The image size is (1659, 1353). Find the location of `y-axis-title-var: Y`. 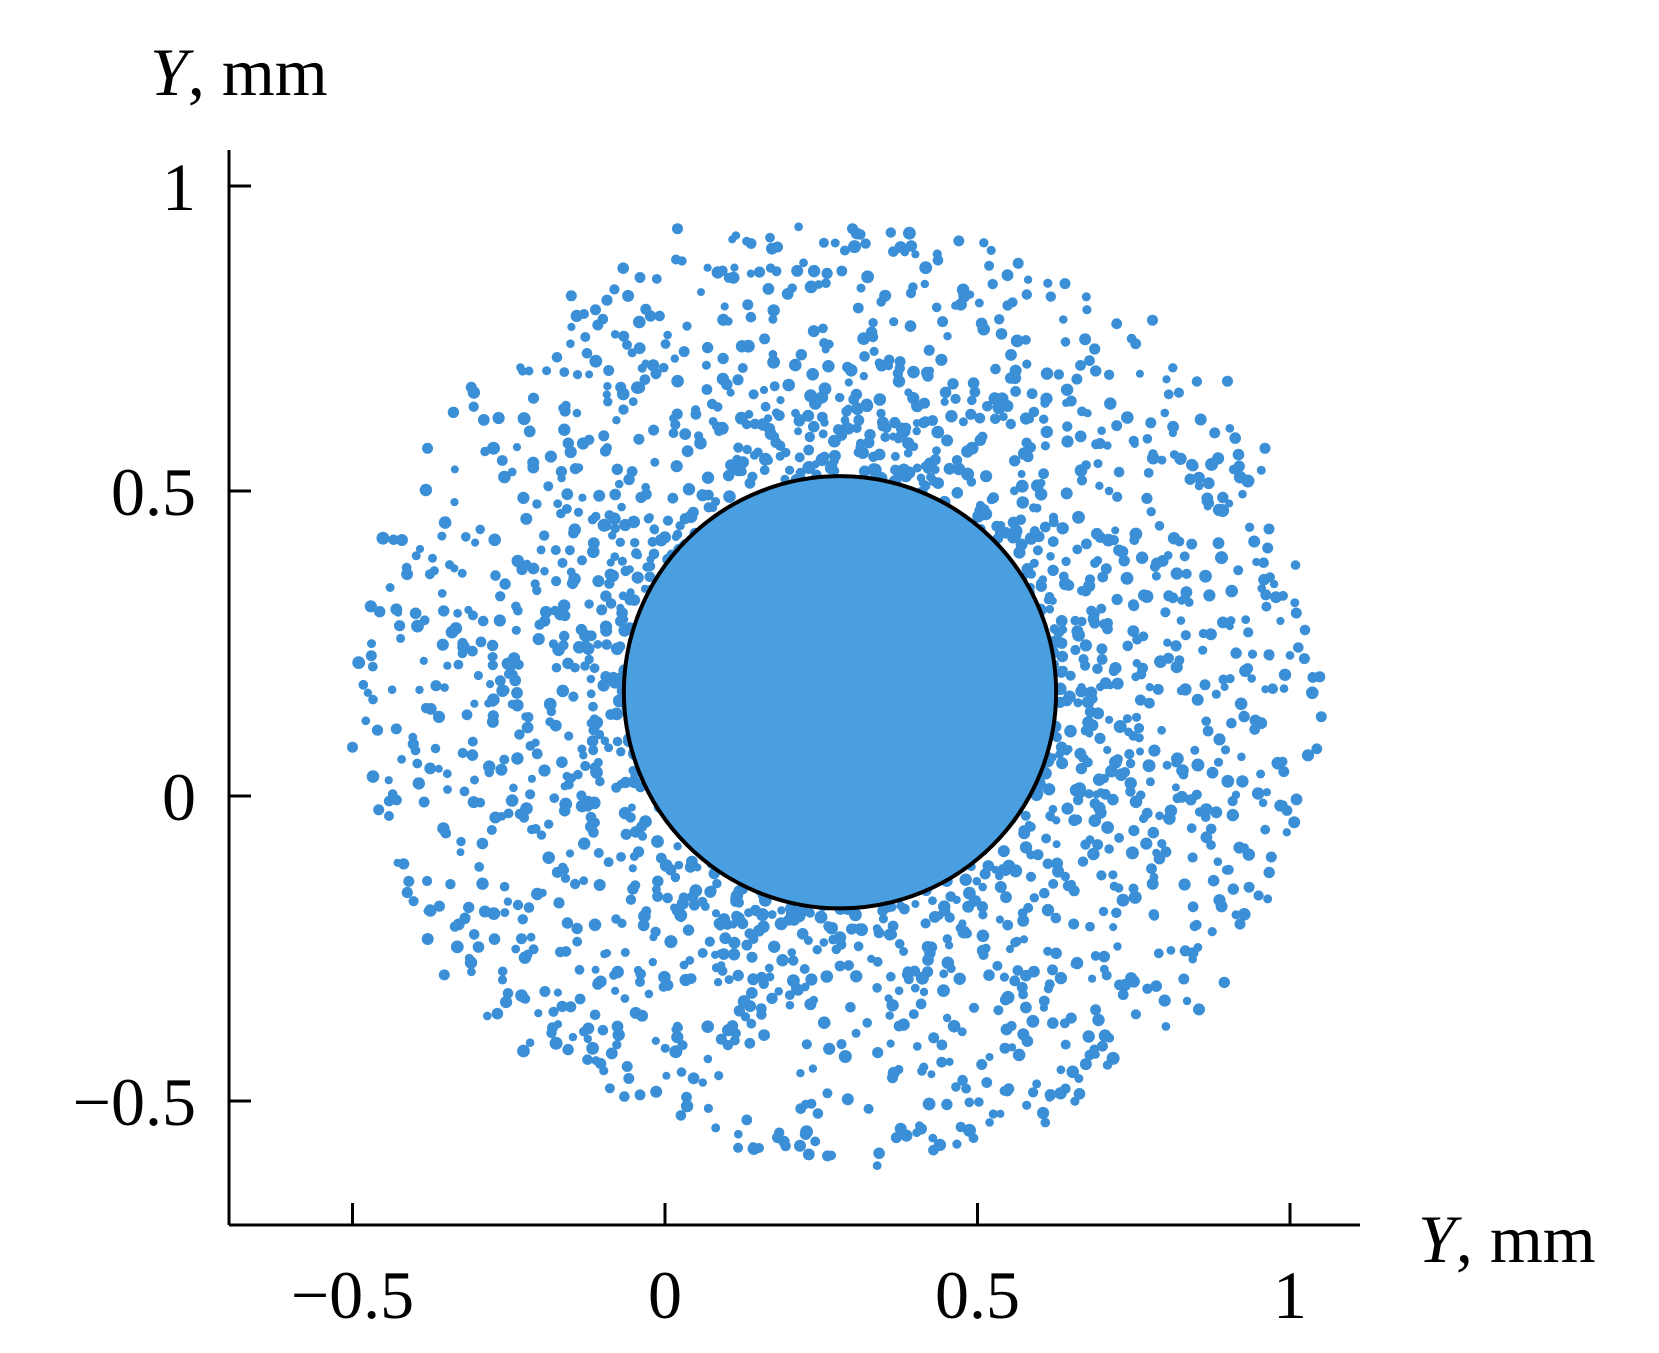

y-axis-title-var: Y is located at coordinates (172, 72).